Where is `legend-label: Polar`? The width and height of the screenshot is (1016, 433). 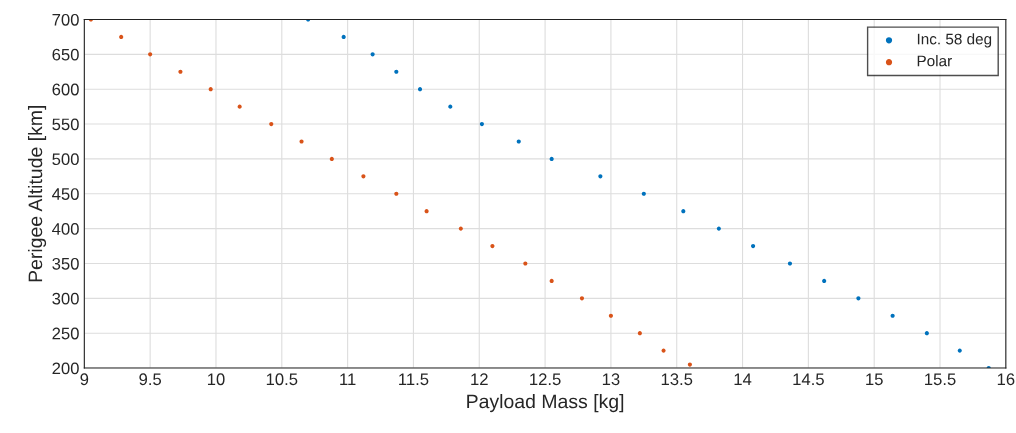
legend-label: Polar is located at coordinates (934, 61).